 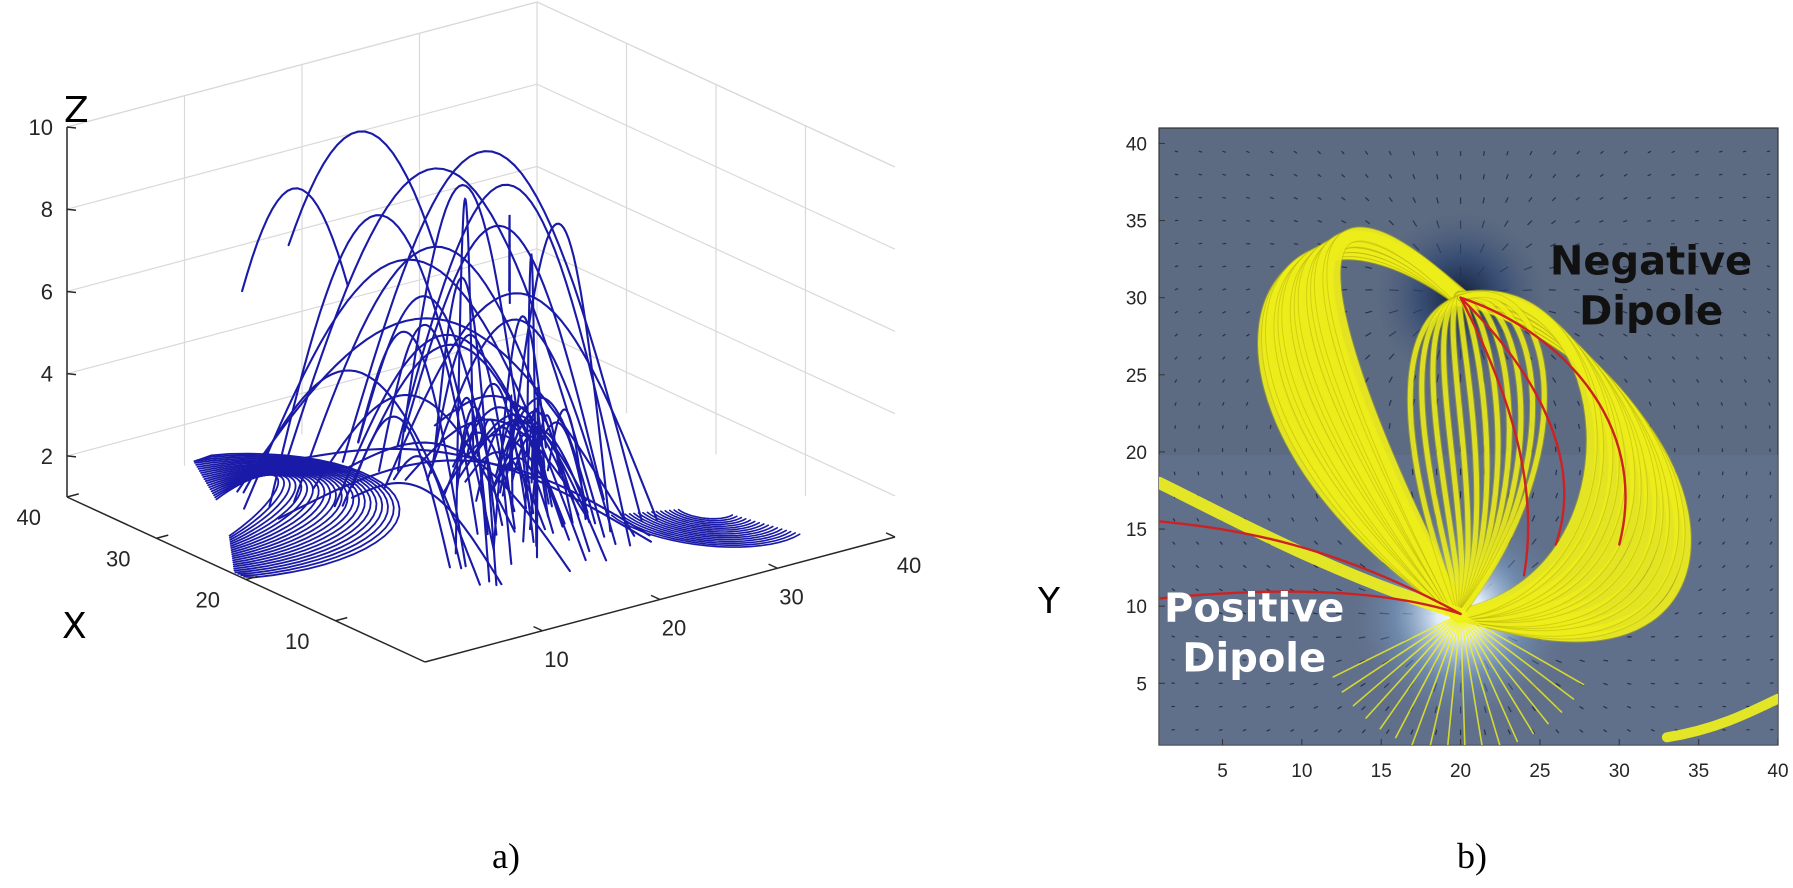 What do you see at coordinates (72, 495) in the screenshot?
I see `x-tick-mark` at bounding box center [72, 495].